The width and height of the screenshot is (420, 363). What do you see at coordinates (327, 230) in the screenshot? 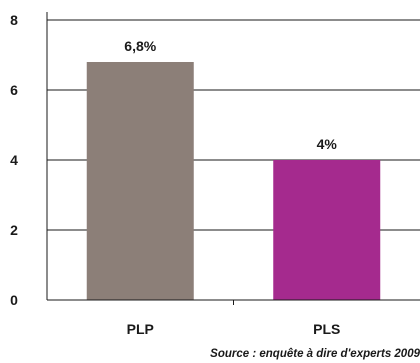
I see `bar-pls` at bounding box center [327, 230].